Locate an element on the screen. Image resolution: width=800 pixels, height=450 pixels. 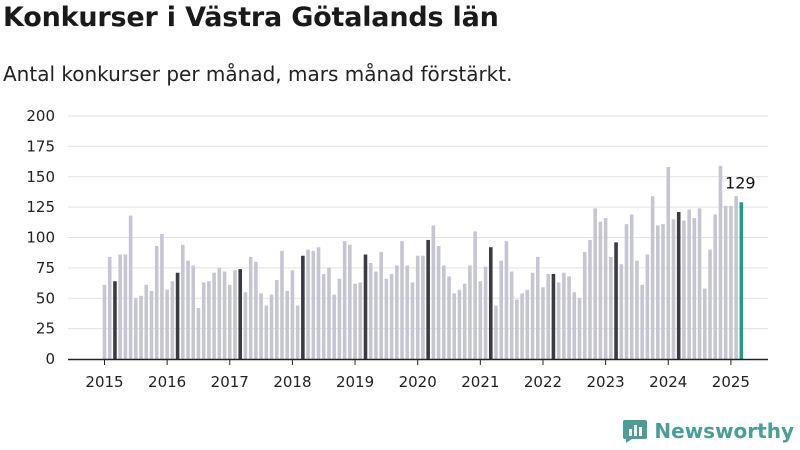
x-tick-label: 2025 is located at coordinates (731, 382).